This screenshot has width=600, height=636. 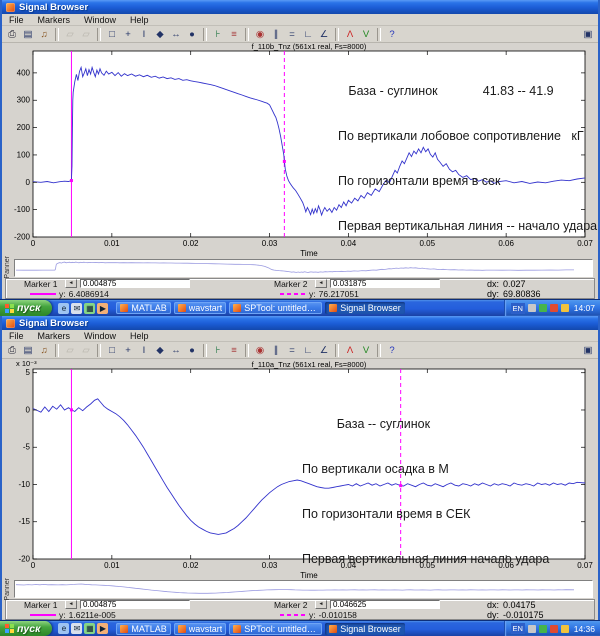 What do you see at coordinates (7, 589) in the screenshot?
I see `panner-label: Panner` at bounding box center [7, 589].